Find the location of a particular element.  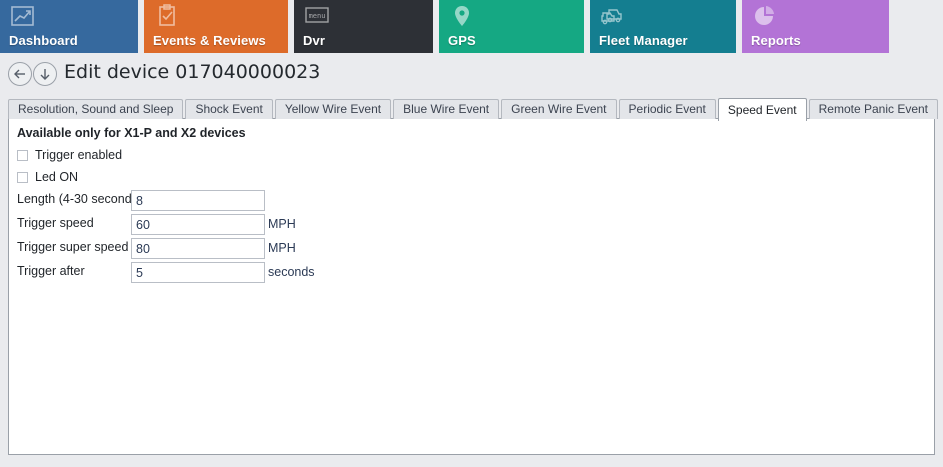

led-on-checkbox is located at coordinates (22, 177).